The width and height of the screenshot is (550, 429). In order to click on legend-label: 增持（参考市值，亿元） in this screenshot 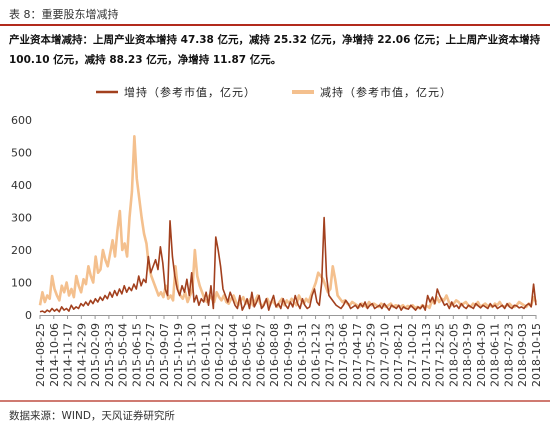, I will do `click(190, 92)`.